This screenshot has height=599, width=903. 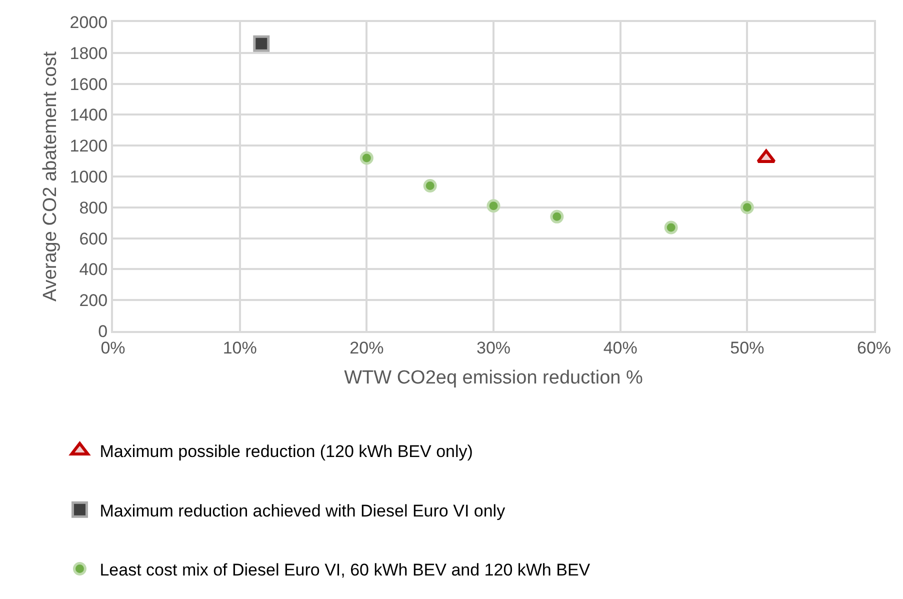 I want to click on x-tick-label: 20%, so click(x=367, y=348).